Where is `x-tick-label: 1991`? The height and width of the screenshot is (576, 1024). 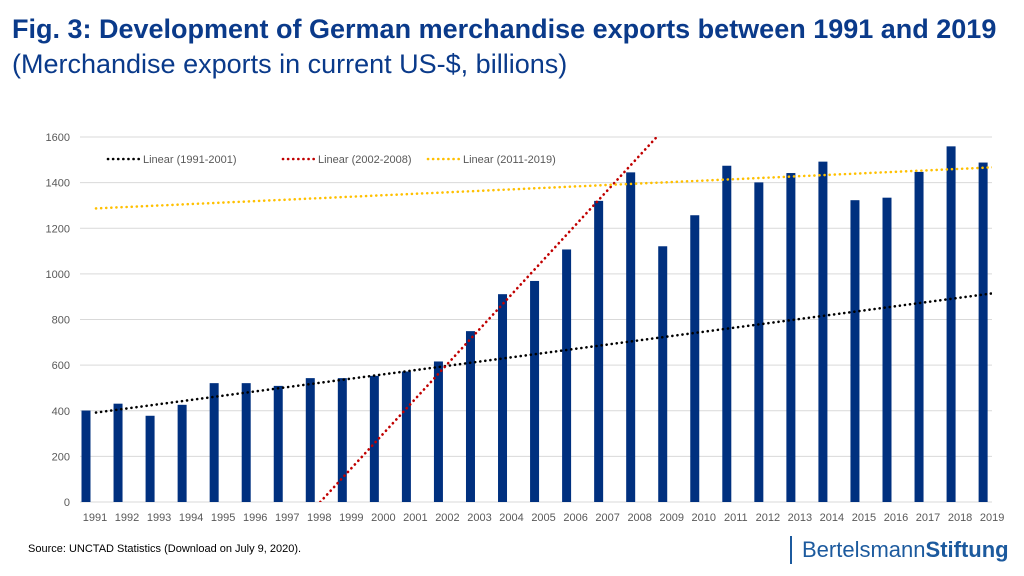
x-tick-label: 1991 is located at coordinates (95, 518).